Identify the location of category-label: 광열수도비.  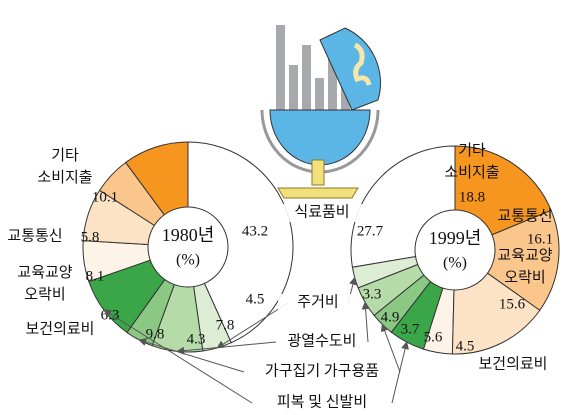
(321, 340).